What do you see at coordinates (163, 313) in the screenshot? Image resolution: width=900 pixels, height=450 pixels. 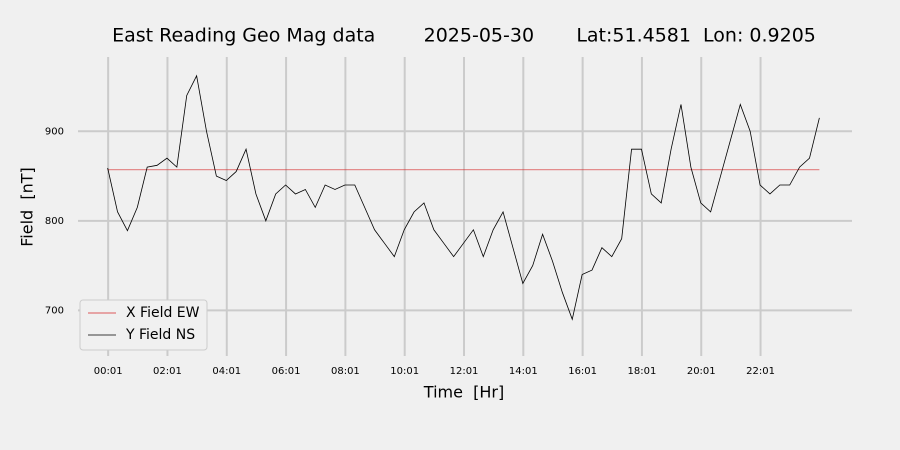 I see `legend-label: X Field EW` at bounding box center [163, 313].